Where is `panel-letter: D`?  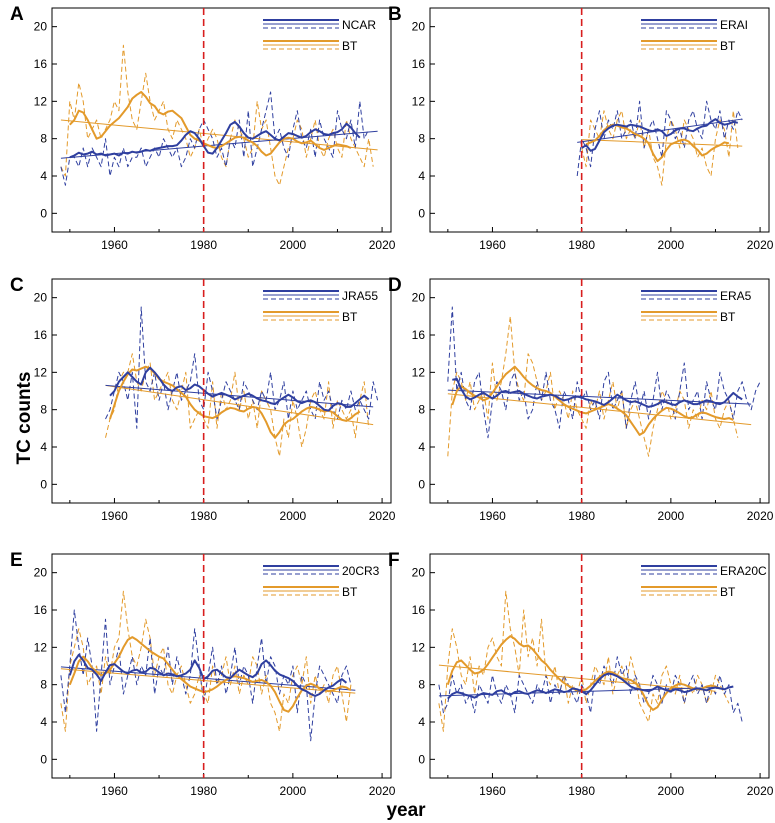
panel-letter: D is located at coordinates (395, 285).